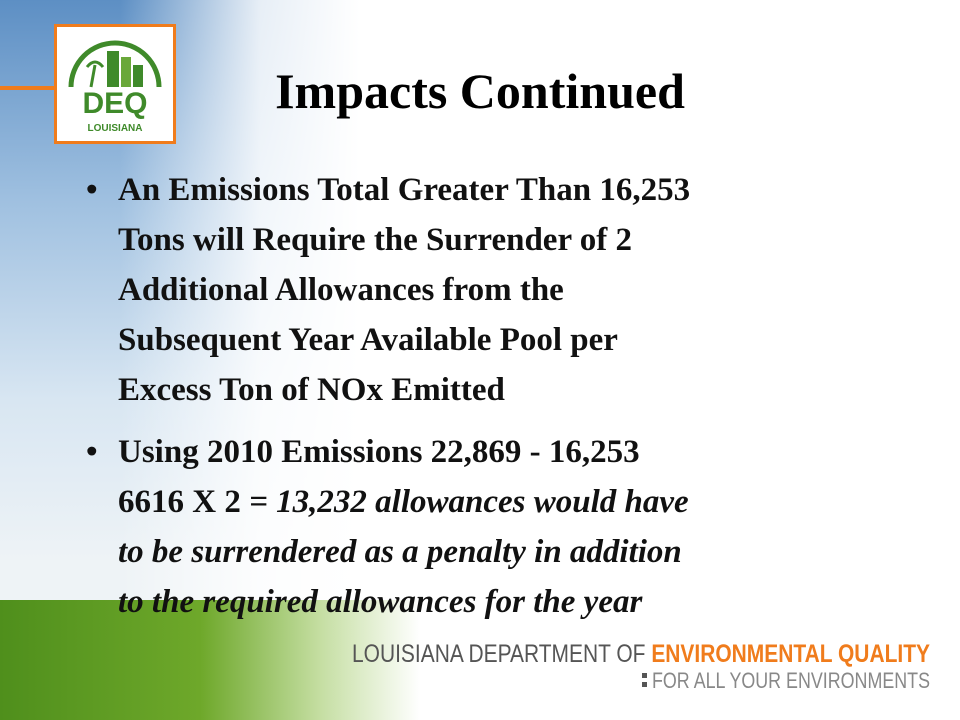 The width and height of the screenshot is (960, 720). I want to click on footer-department: LOUISIANA DEPARTMENT OF, so click(498, 654).